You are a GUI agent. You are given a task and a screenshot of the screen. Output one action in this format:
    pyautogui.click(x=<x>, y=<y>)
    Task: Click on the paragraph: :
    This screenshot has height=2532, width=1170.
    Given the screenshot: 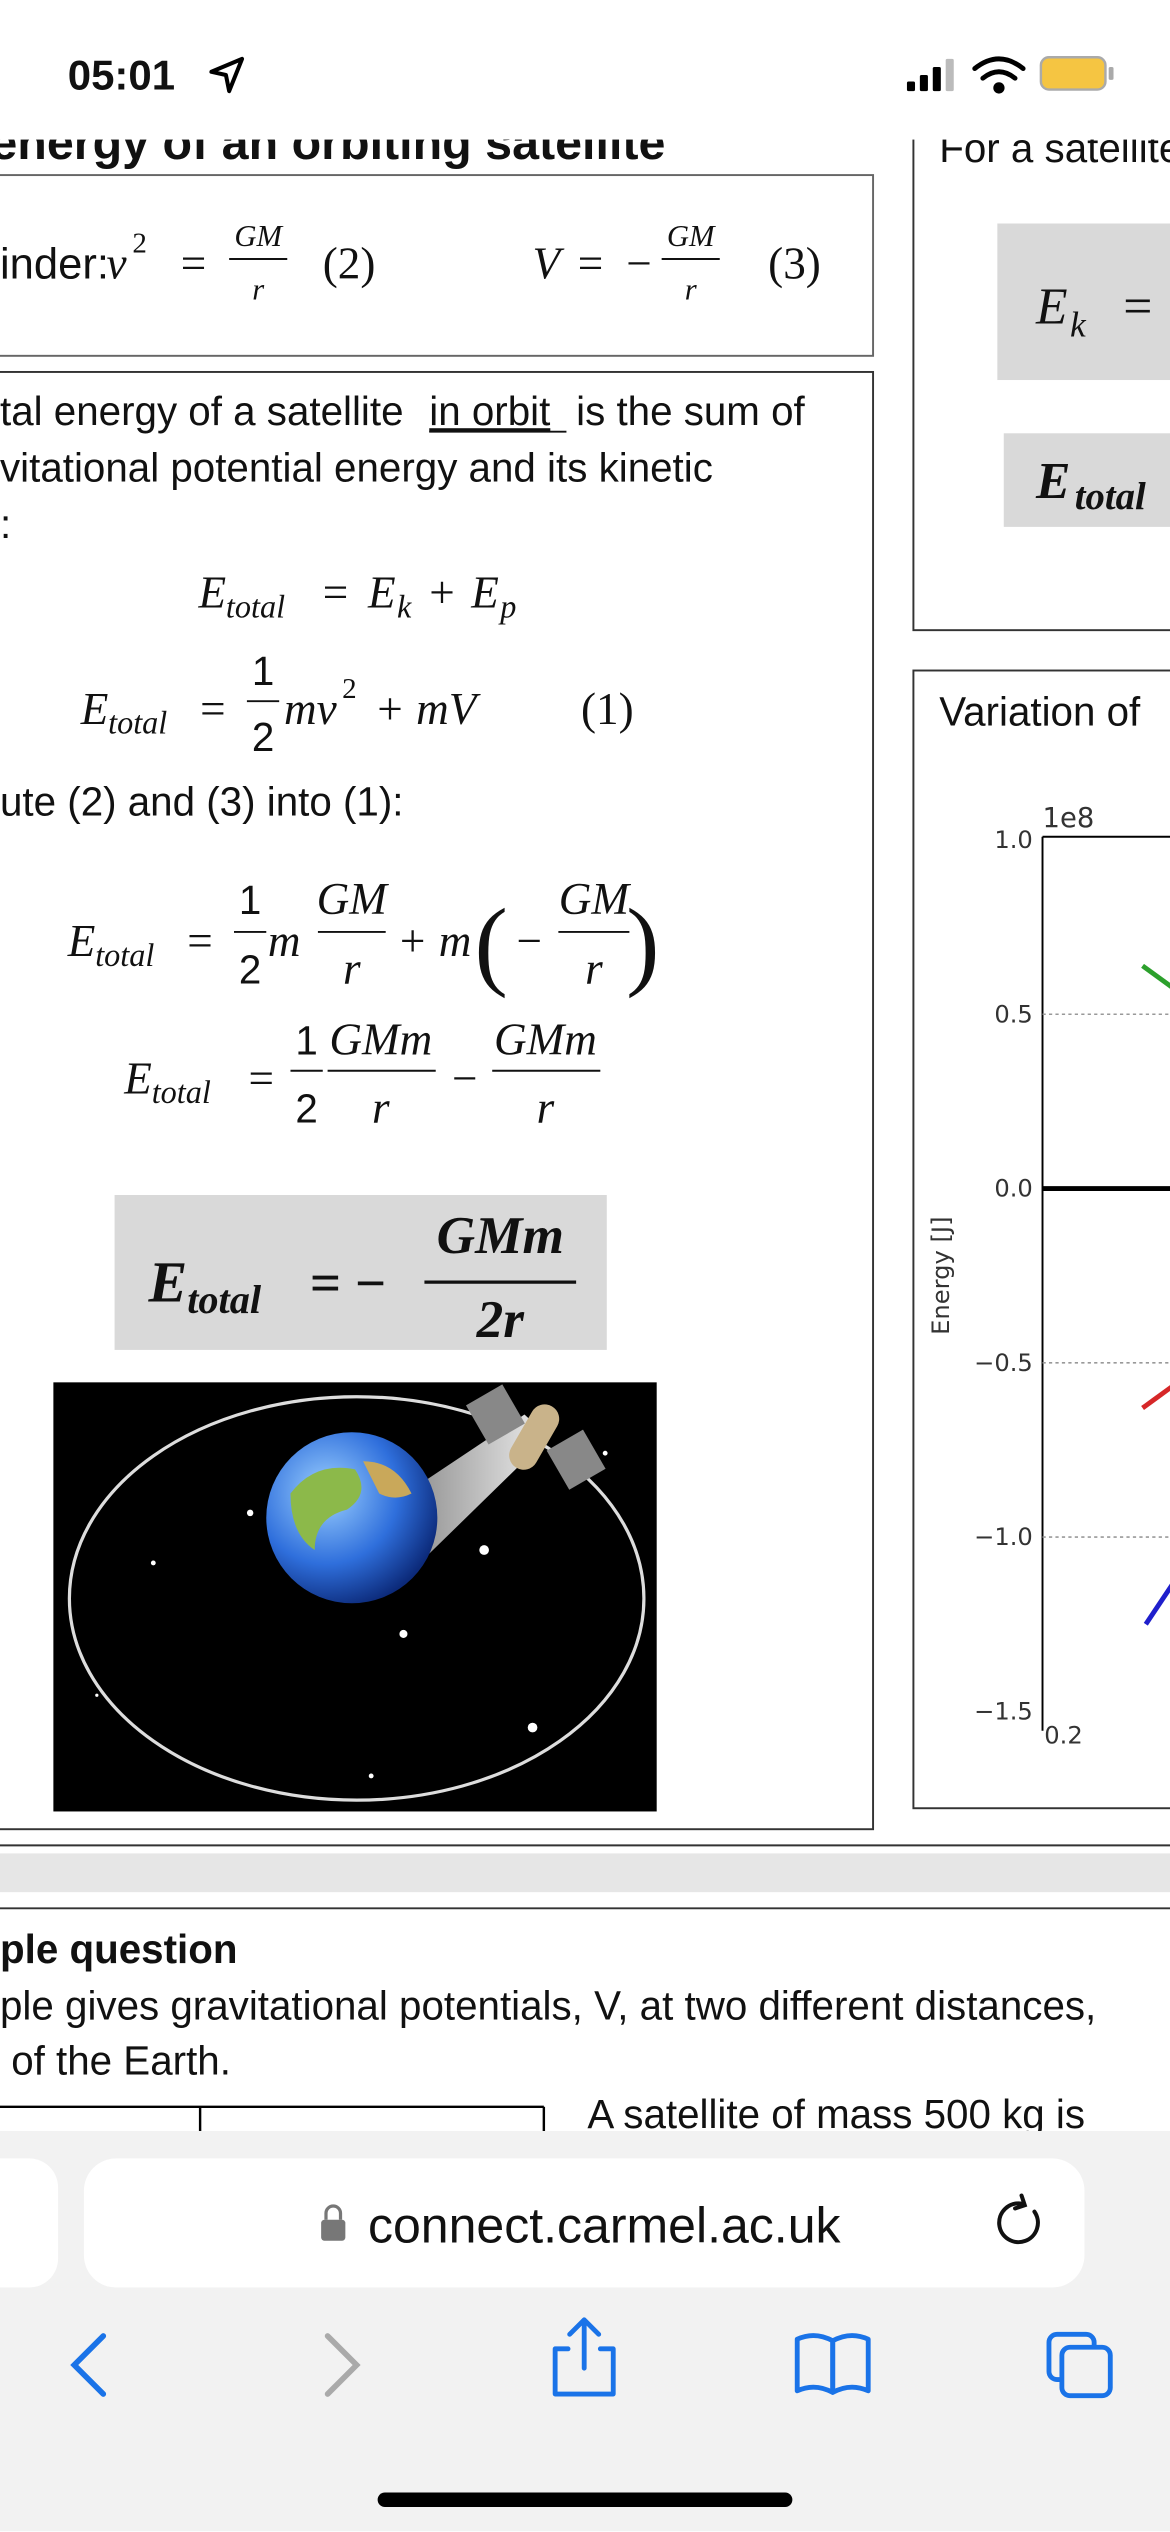 What is the action you would take?
    pyautogui.click(x=5, y=524)
    